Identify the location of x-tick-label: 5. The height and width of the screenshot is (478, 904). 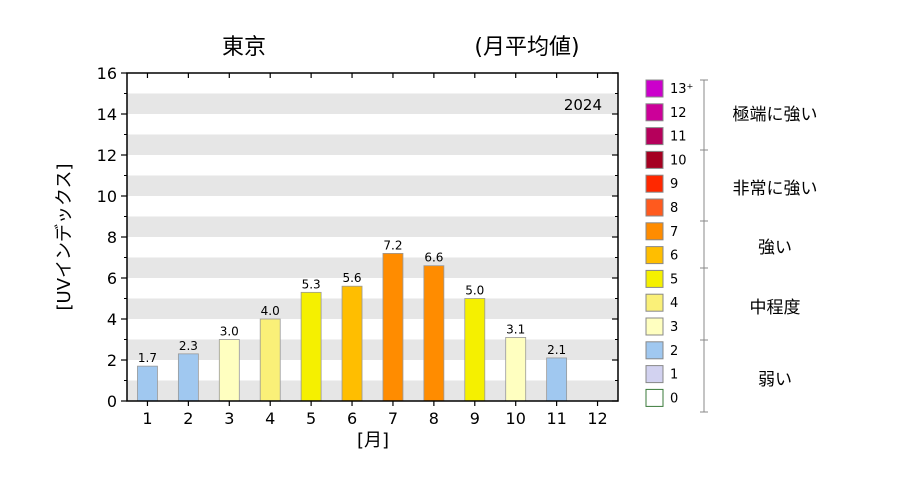
(311, 418).